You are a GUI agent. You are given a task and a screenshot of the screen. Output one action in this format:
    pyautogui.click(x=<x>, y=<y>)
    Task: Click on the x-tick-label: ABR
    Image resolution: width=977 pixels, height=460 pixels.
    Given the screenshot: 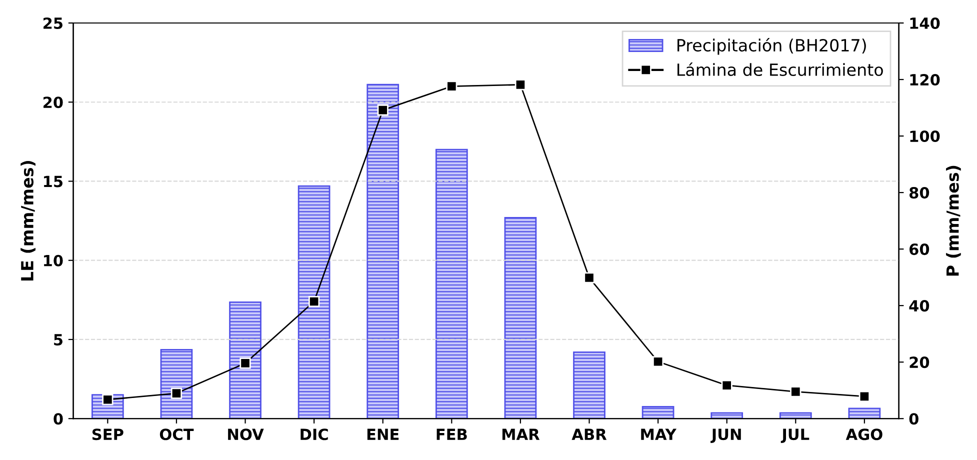 What is the action you would take?
    pyautogui.click(x=589, y=434)
    